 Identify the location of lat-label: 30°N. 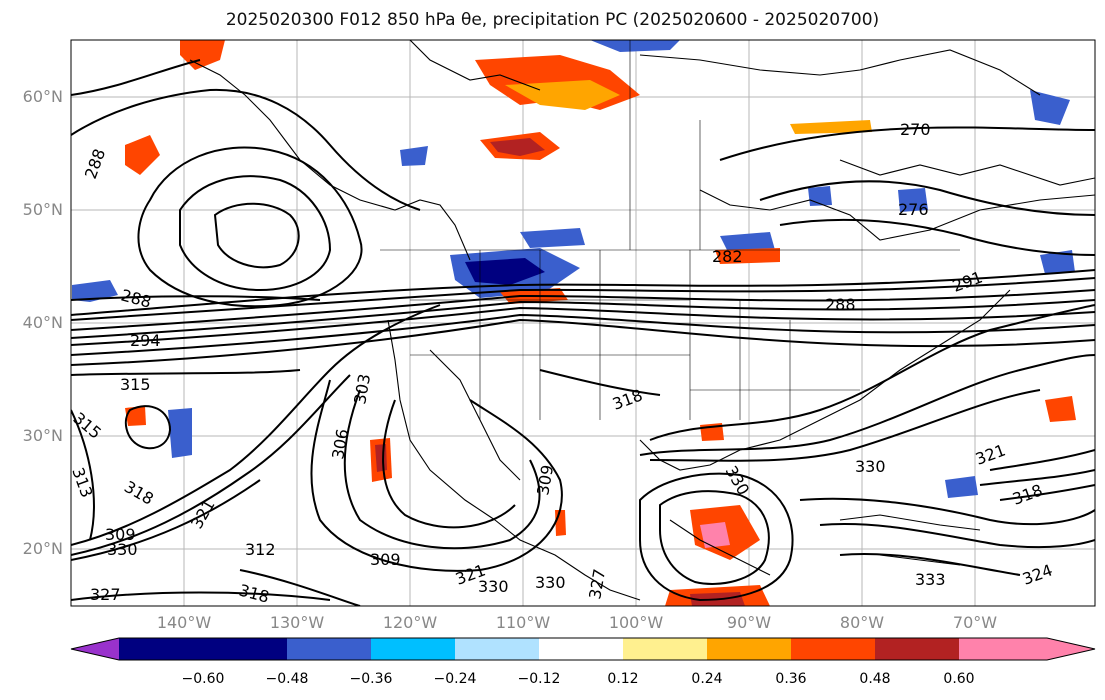
(43, 435).